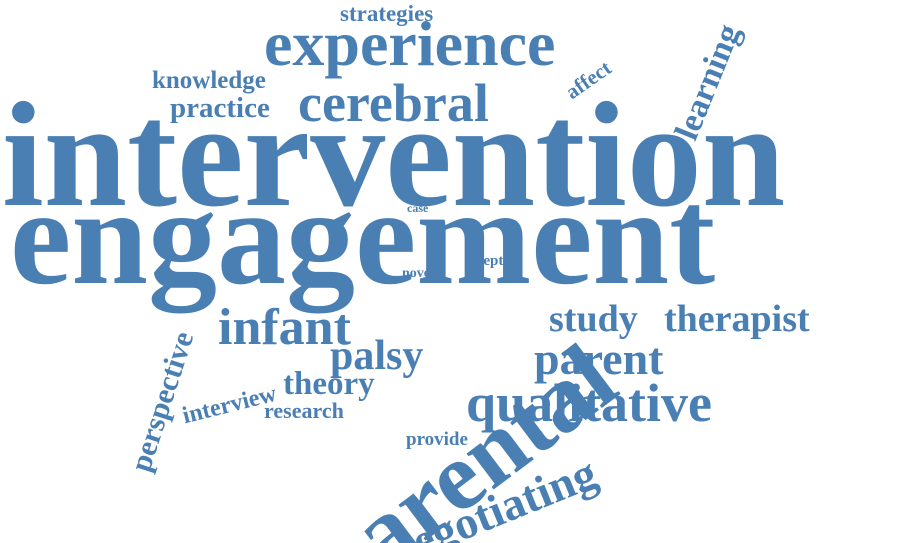 The height and width of the screenshot is (543, 900). I want to click on word-case: case, so click(418, 208).